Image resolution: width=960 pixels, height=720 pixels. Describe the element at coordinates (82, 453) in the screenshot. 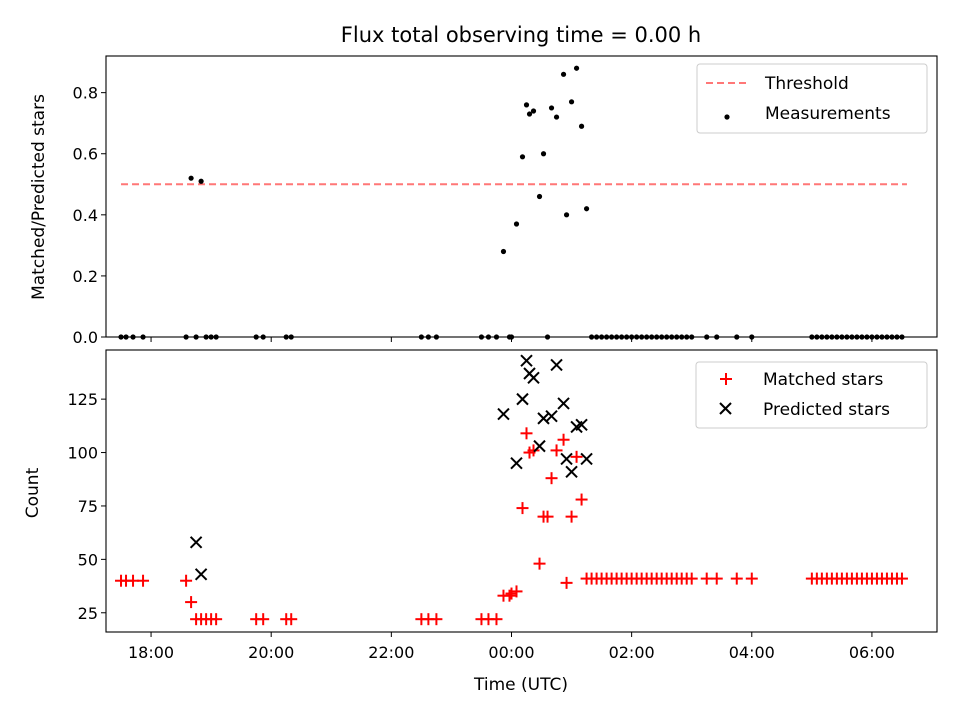

I see `bottom-y-tick-label: 100` at that location.